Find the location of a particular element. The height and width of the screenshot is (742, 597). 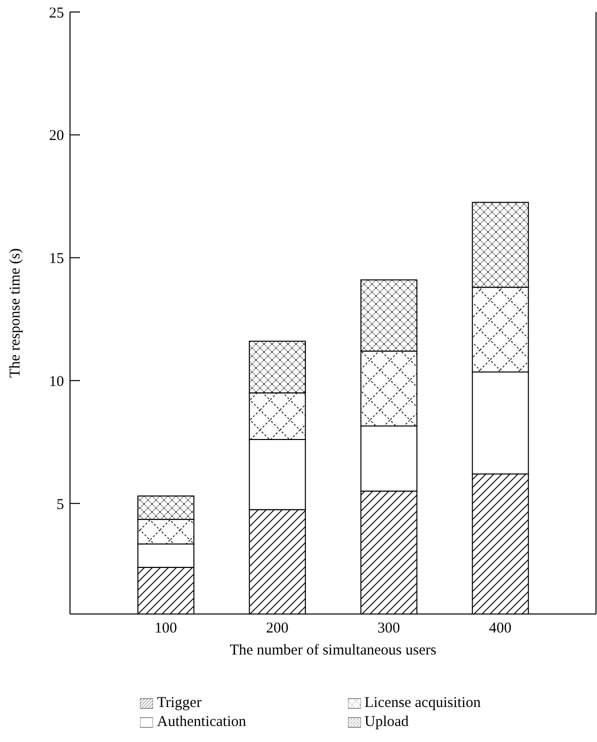

x-axis-title: The number of simultaneous users is located at coordinates (333, 650).